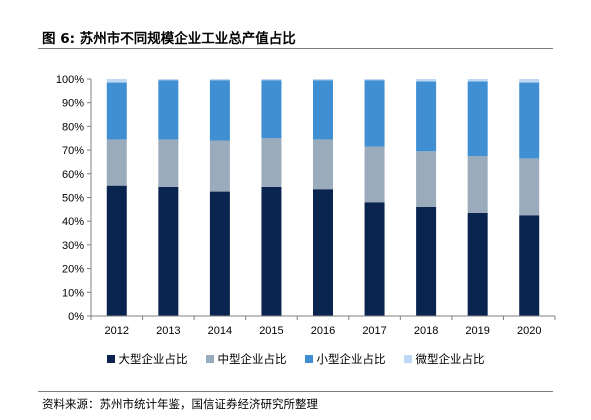  Describe the element at coordinates (73, 127) in the screenshot. I see `y-tick-label: 80%` at that location.